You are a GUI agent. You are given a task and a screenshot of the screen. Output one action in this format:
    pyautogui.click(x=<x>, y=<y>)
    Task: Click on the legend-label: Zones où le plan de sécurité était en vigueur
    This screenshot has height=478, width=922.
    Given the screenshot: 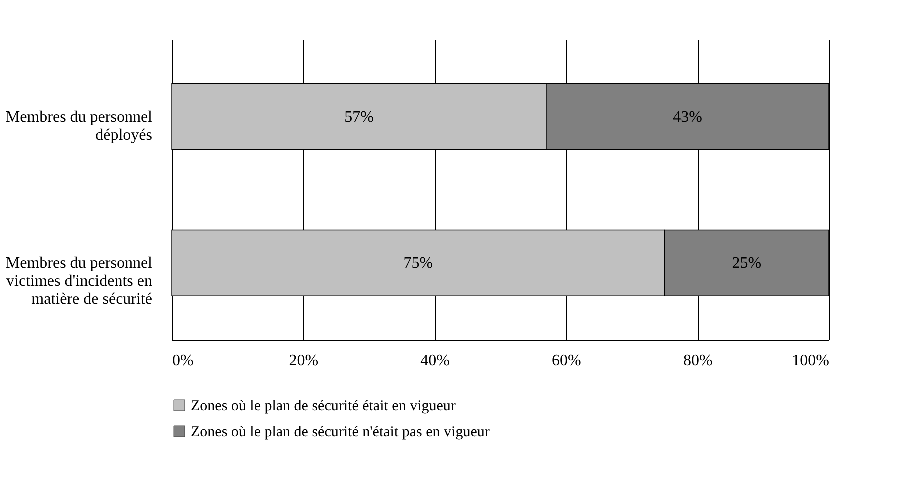 What is the action you would take?
    pyautogui.click(x=323, y=406)
    